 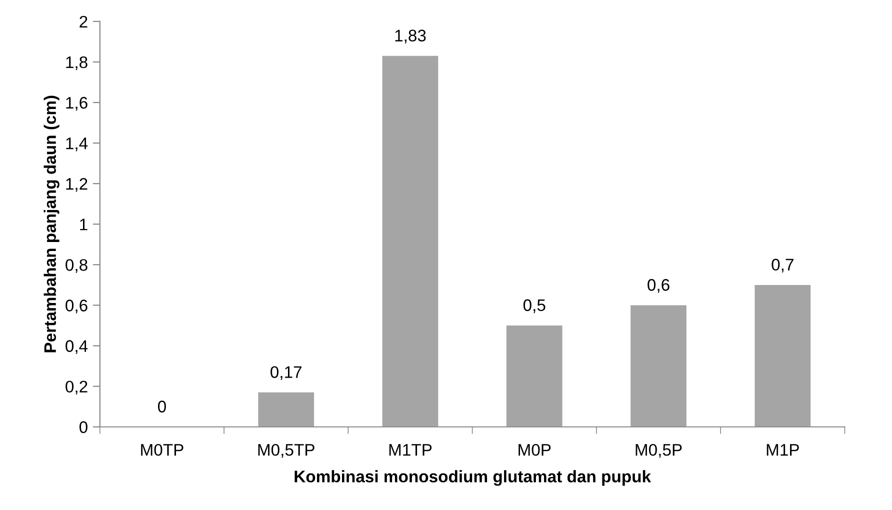 I want to click on x-tick-label: M0TP, so click(x=162, y=450).